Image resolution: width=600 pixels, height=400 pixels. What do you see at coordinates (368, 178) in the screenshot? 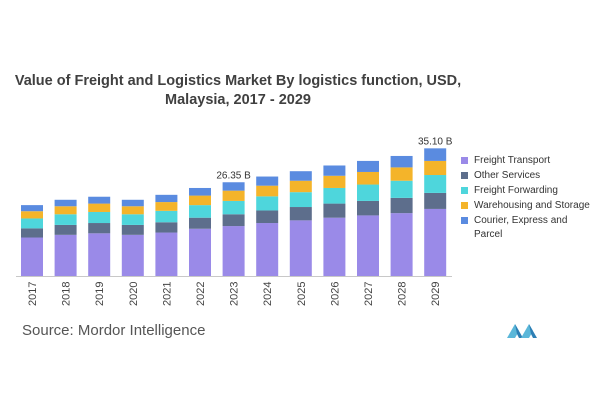
I see `bar-segment-warehousing-and-storage-2027` at bounding box center [368, 178].